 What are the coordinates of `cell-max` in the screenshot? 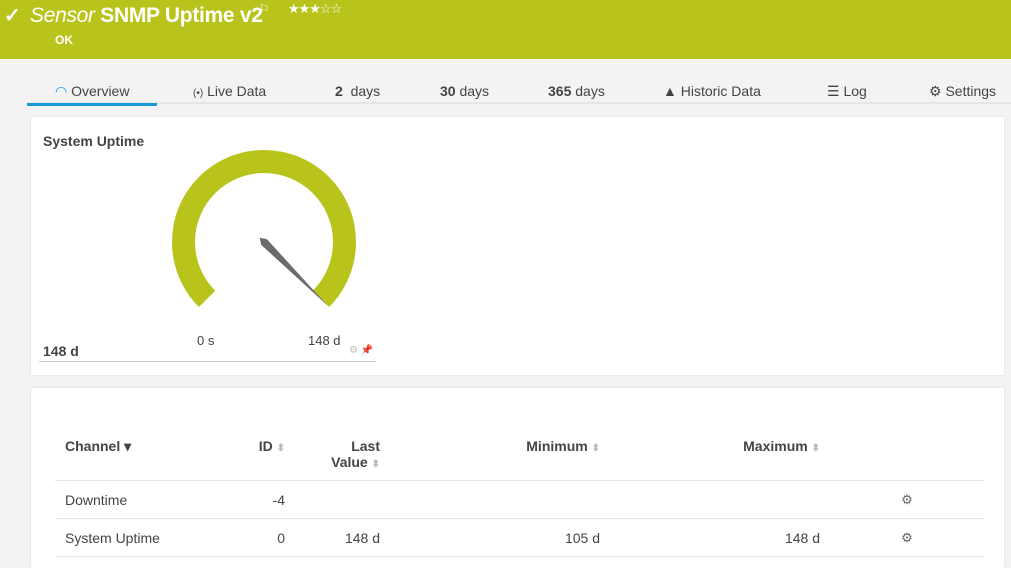 It's located at (720, 499).